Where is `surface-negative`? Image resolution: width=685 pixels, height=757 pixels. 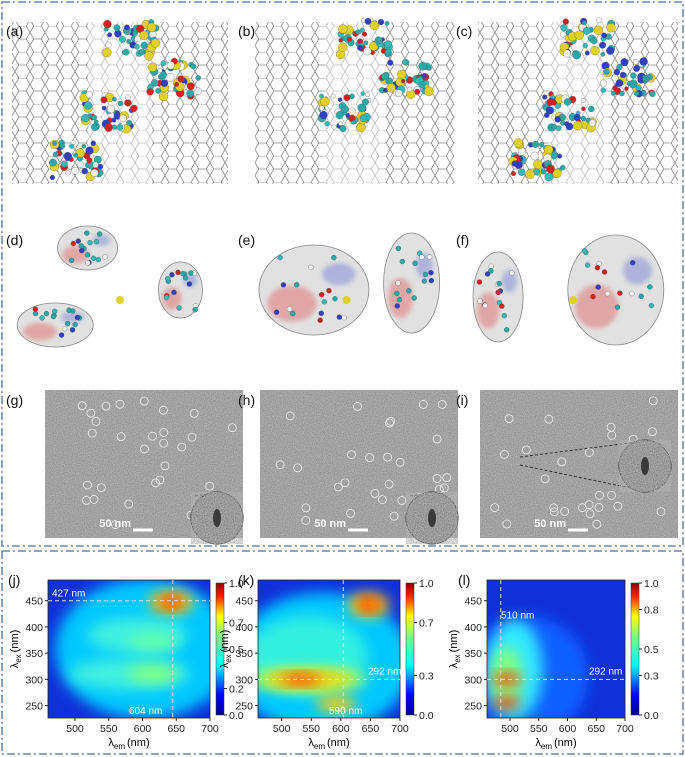
surface-negative is located at coordinates (597, 306).